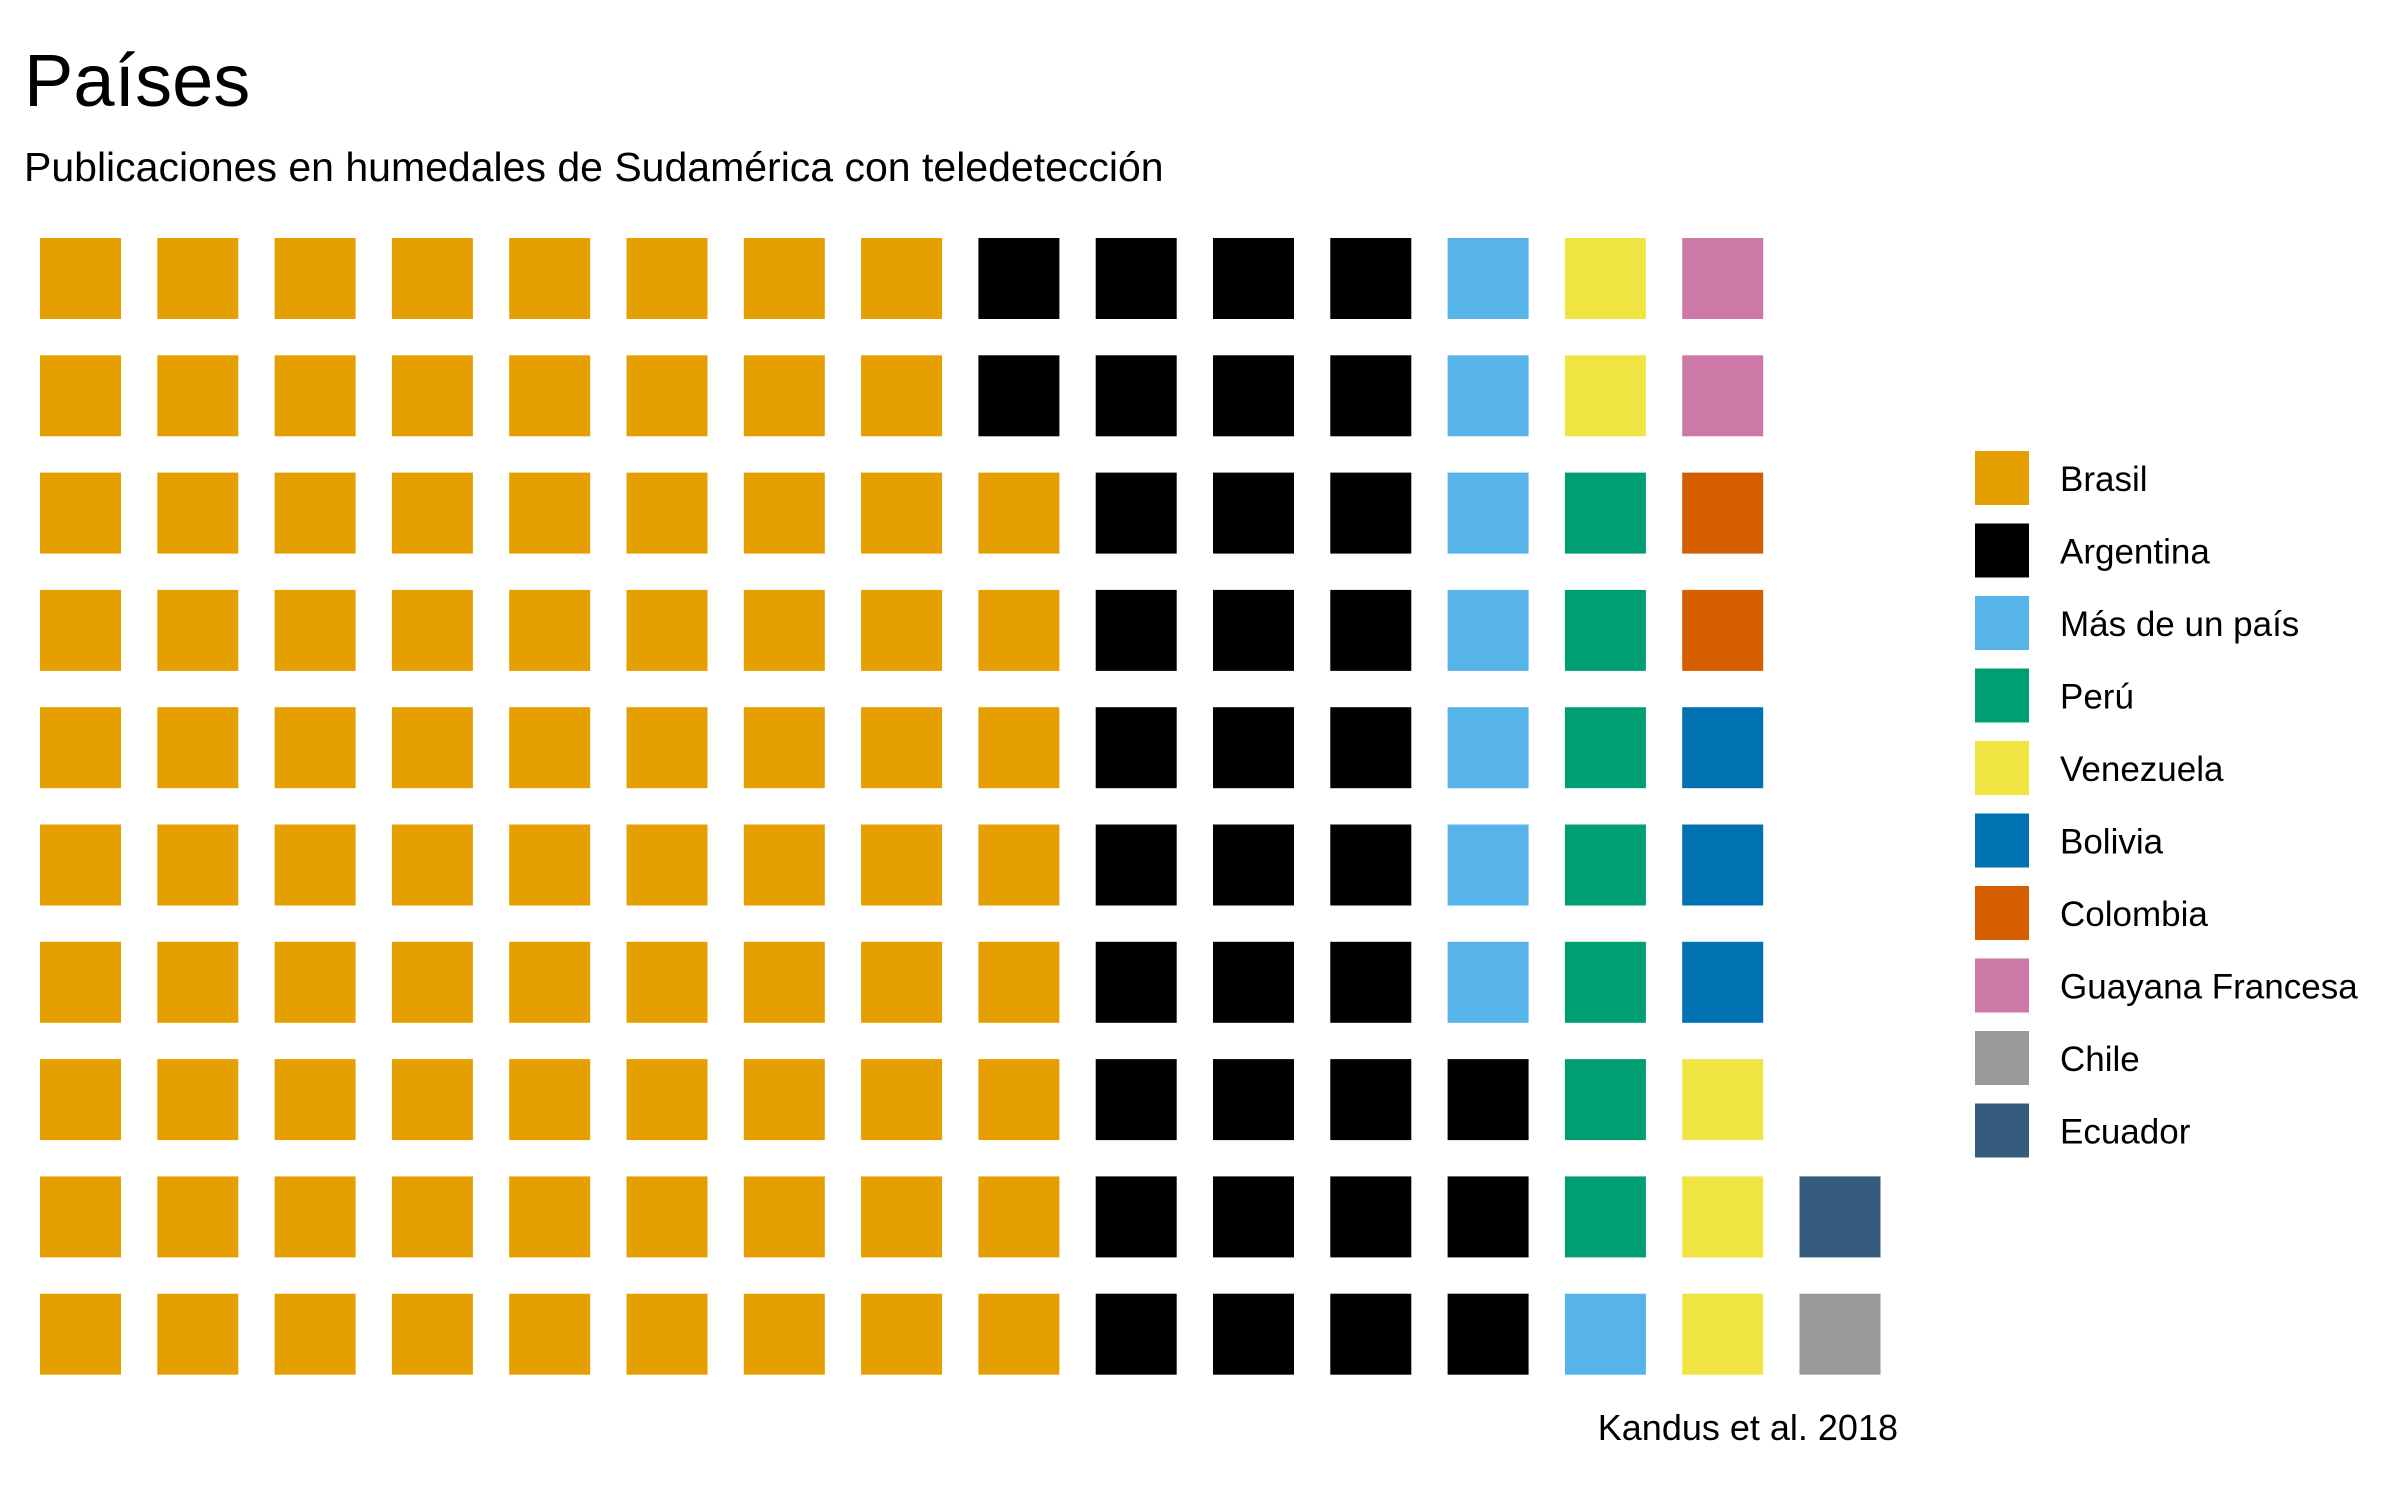  I want to click on waffle-cell-chile, so click(1840, 1334).